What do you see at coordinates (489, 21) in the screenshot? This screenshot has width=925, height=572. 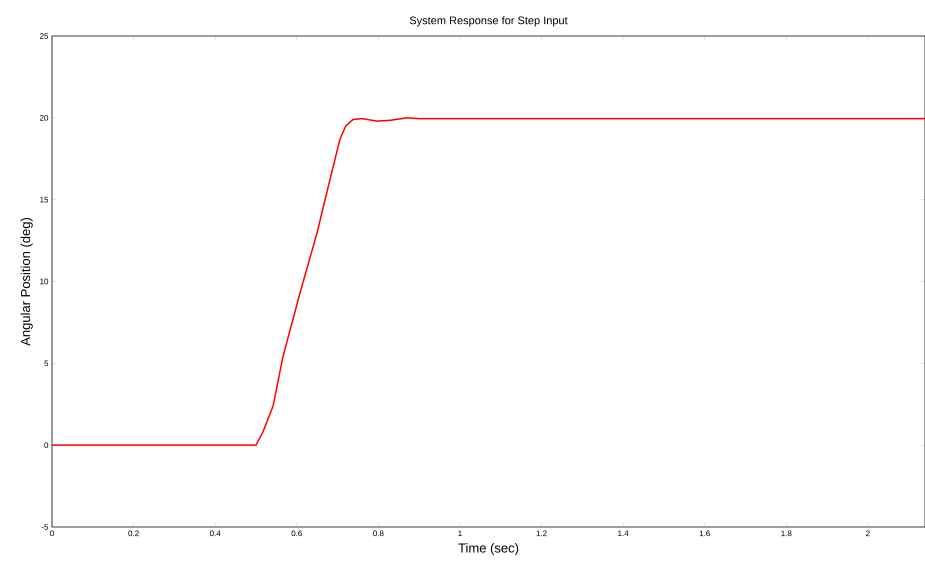 I see `chart-title: System Response for Step Input` at bounding box center [489, 21].